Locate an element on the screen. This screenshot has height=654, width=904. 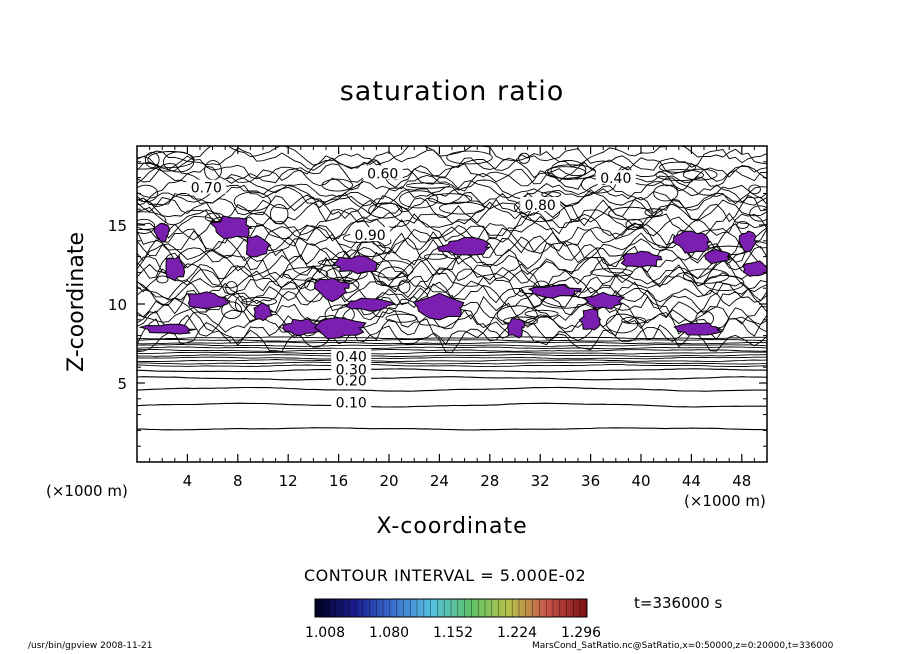
x-tick-label: 24 is located at coordinates (439, 481).